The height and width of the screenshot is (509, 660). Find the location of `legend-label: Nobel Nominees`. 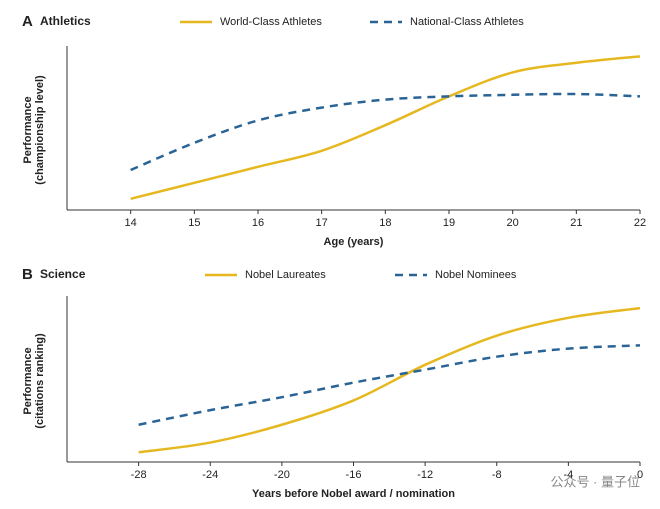

legend-label: Nobel Nominees is located at coordinates (476, 275).